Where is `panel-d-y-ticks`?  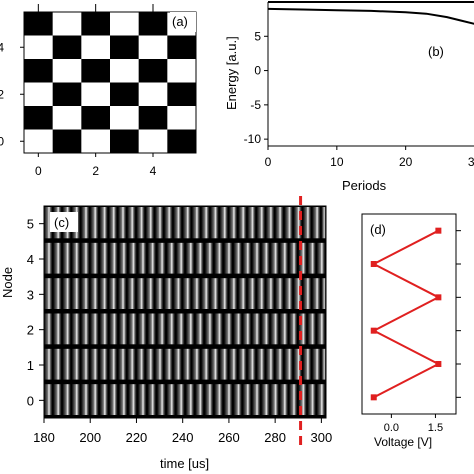 panel-d-y-ticks is located at coordinates (458, 314).